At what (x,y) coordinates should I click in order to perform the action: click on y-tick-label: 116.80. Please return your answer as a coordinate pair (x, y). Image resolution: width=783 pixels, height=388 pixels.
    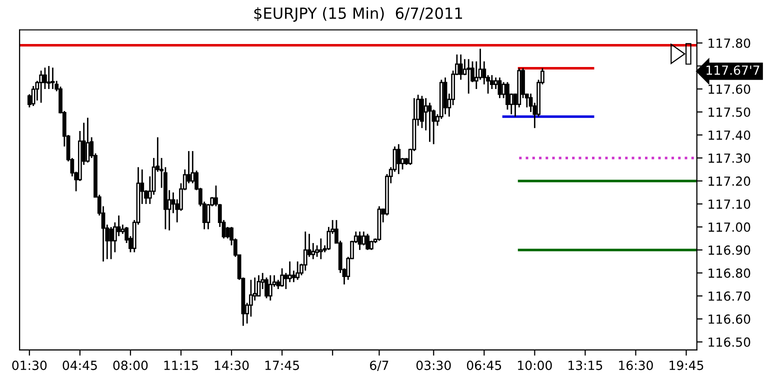
    Looking at the image, I should click on (729, 273).